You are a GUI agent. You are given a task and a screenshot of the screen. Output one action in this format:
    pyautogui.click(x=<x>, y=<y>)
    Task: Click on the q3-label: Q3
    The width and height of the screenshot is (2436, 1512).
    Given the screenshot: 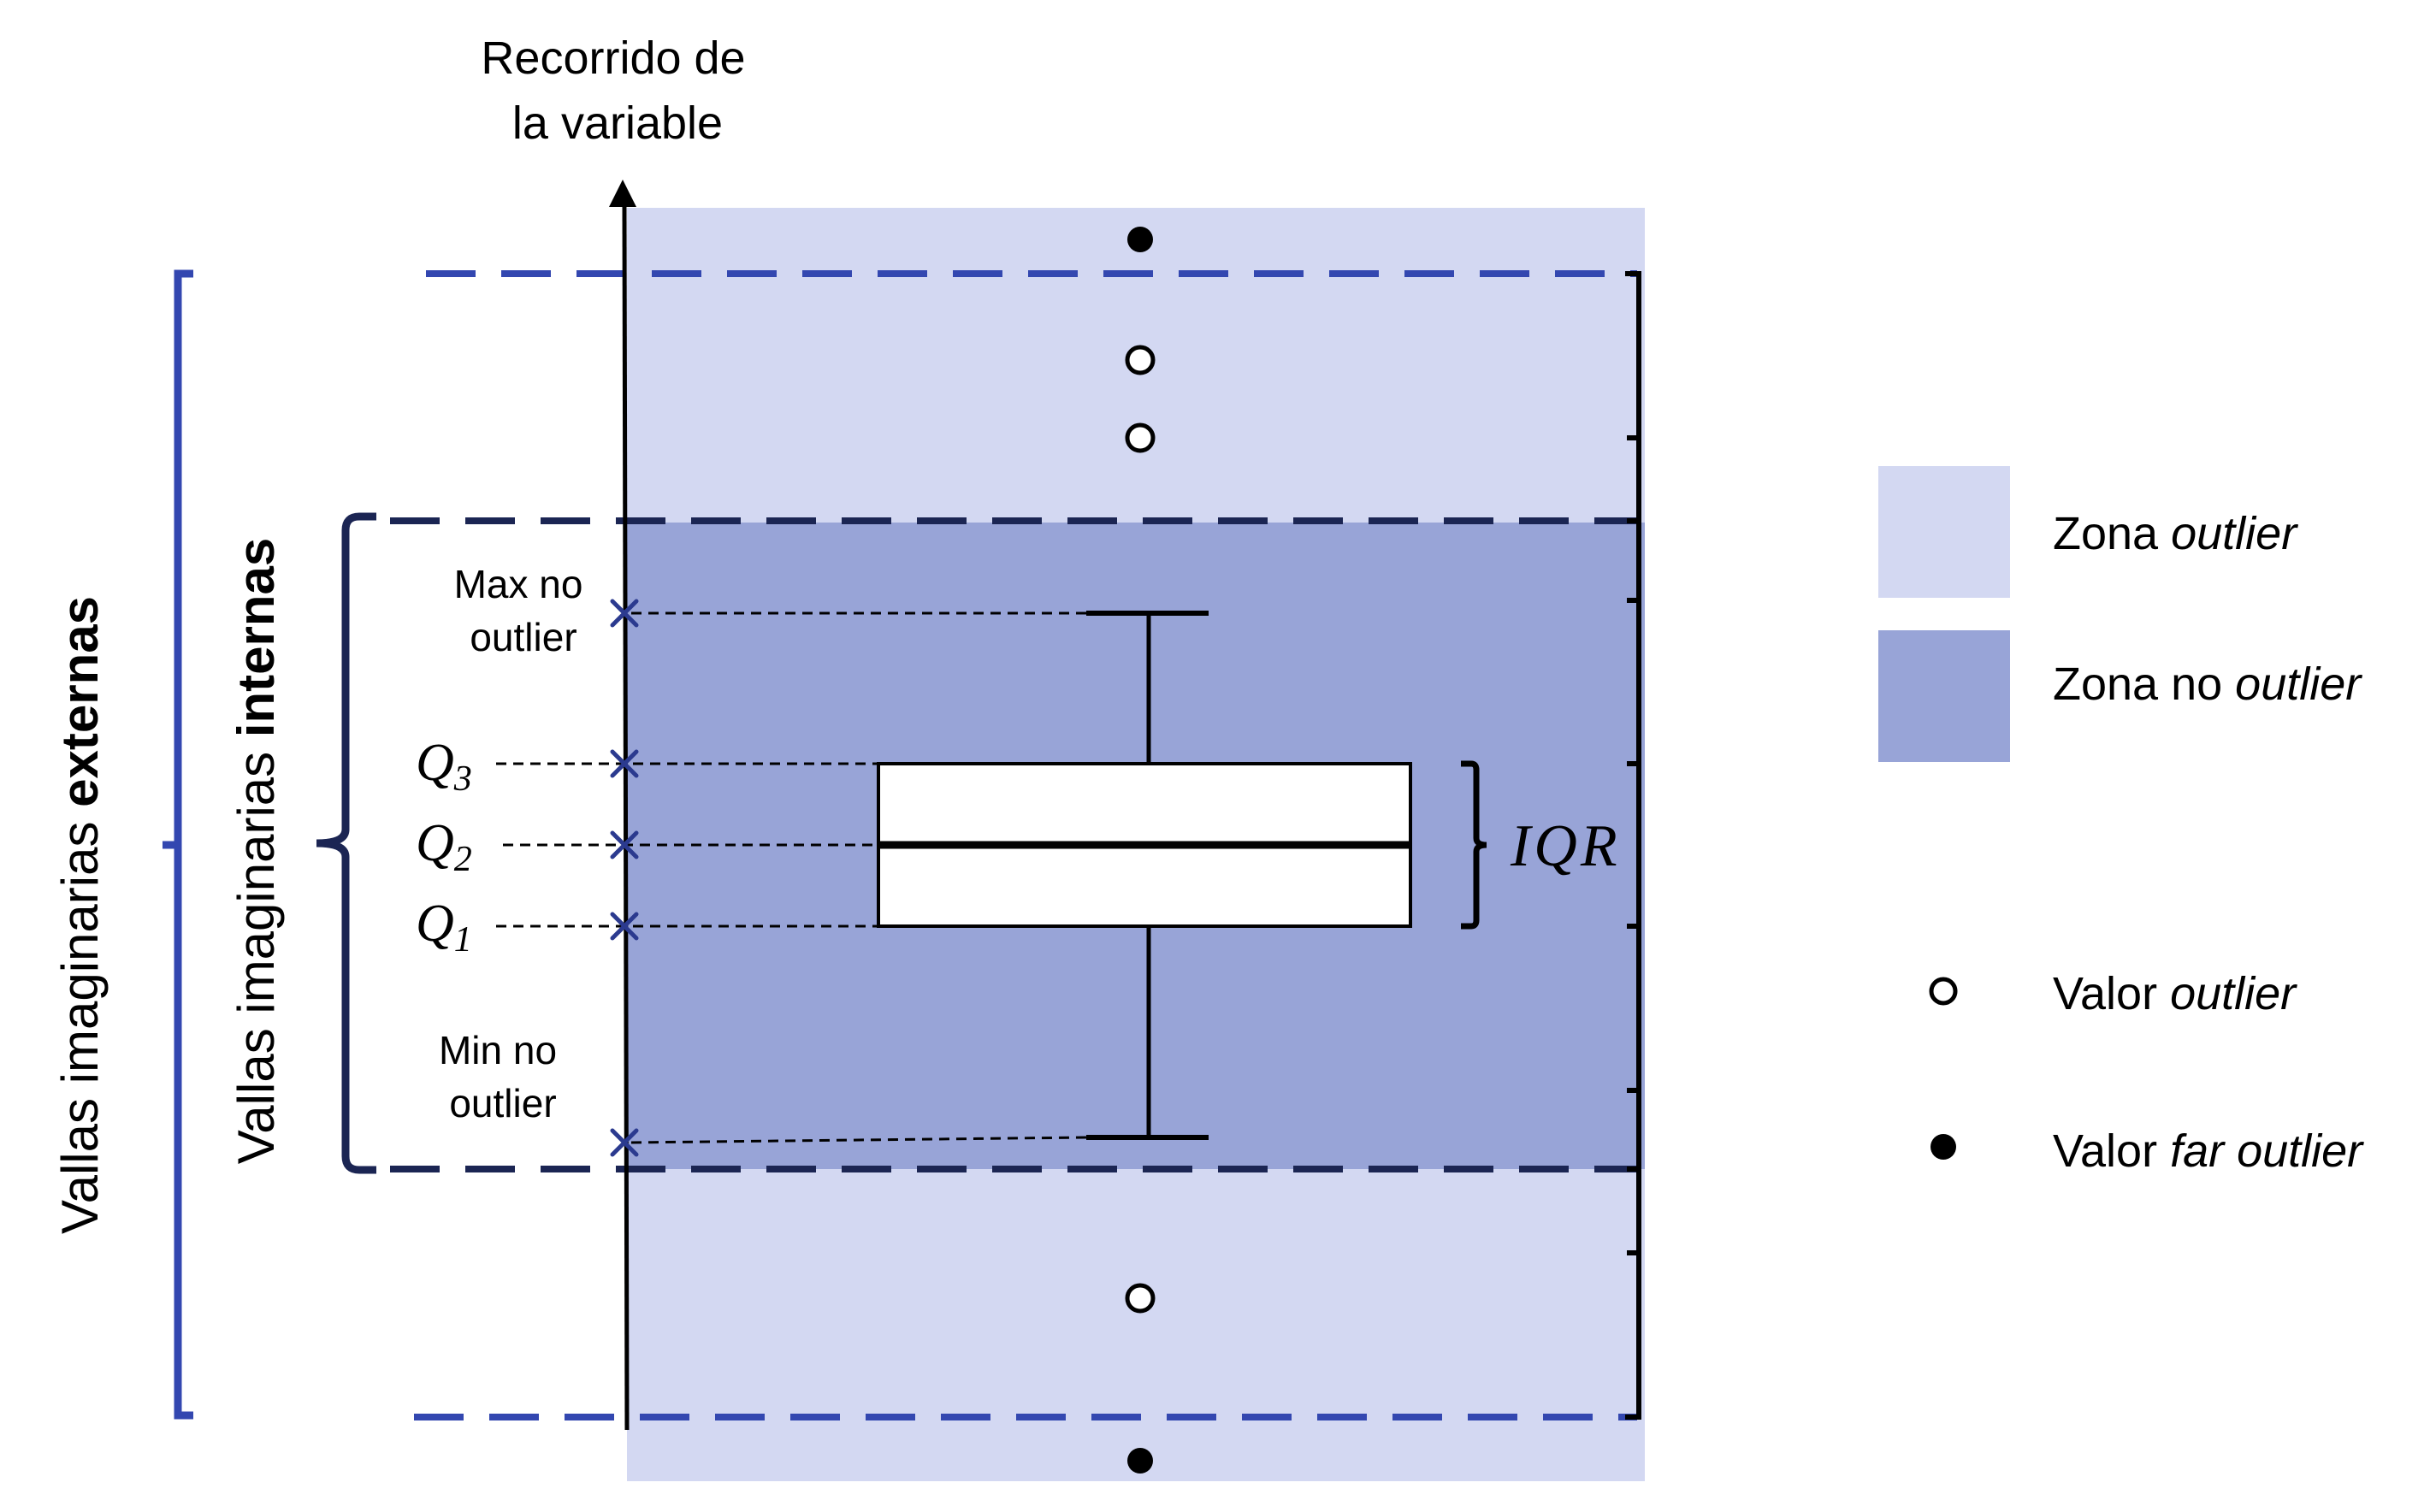 What is the action you would take?
    pyautogui.click(x=444, y=766)
    